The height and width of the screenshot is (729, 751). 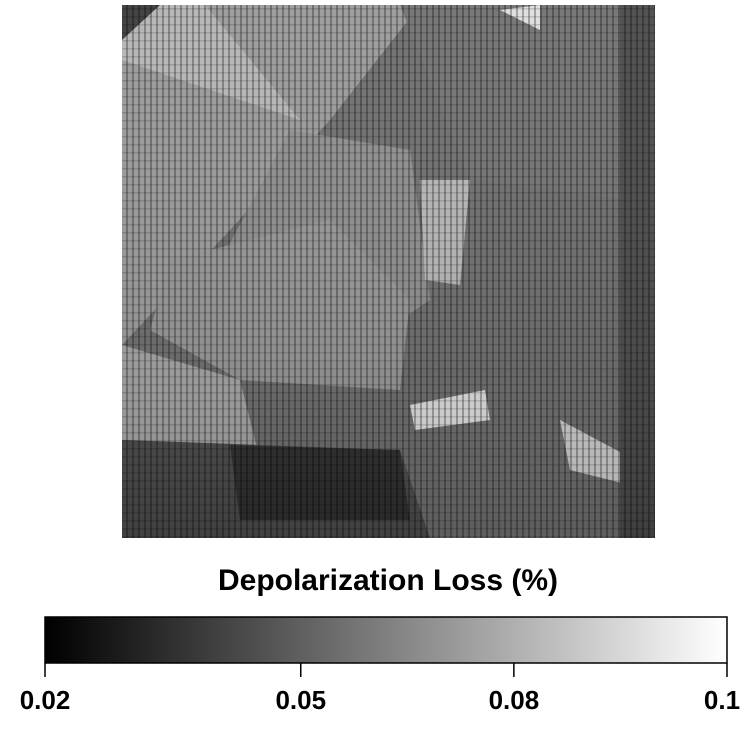 I want to click on colorbar-tick-label: 0.05, so click(x=300, y=700).